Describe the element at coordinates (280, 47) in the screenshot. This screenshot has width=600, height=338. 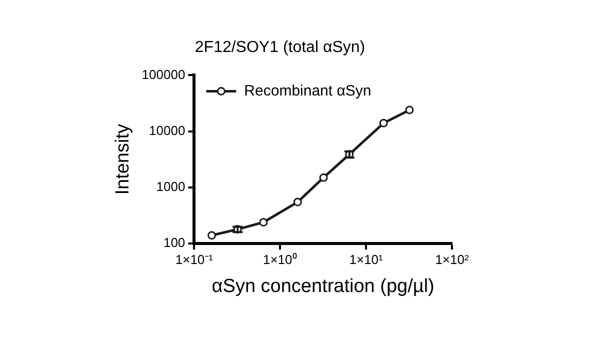
I see `chart-title: 2F12/SOY1 (total αSyn)` at that location.